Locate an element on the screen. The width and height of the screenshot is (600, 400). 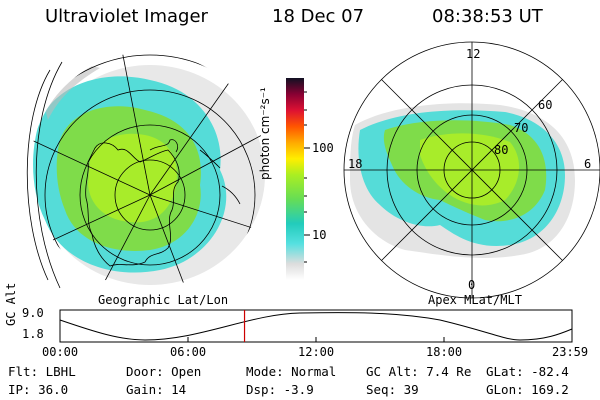
lat-label-70: 70 is located at coordinates (521, 128).